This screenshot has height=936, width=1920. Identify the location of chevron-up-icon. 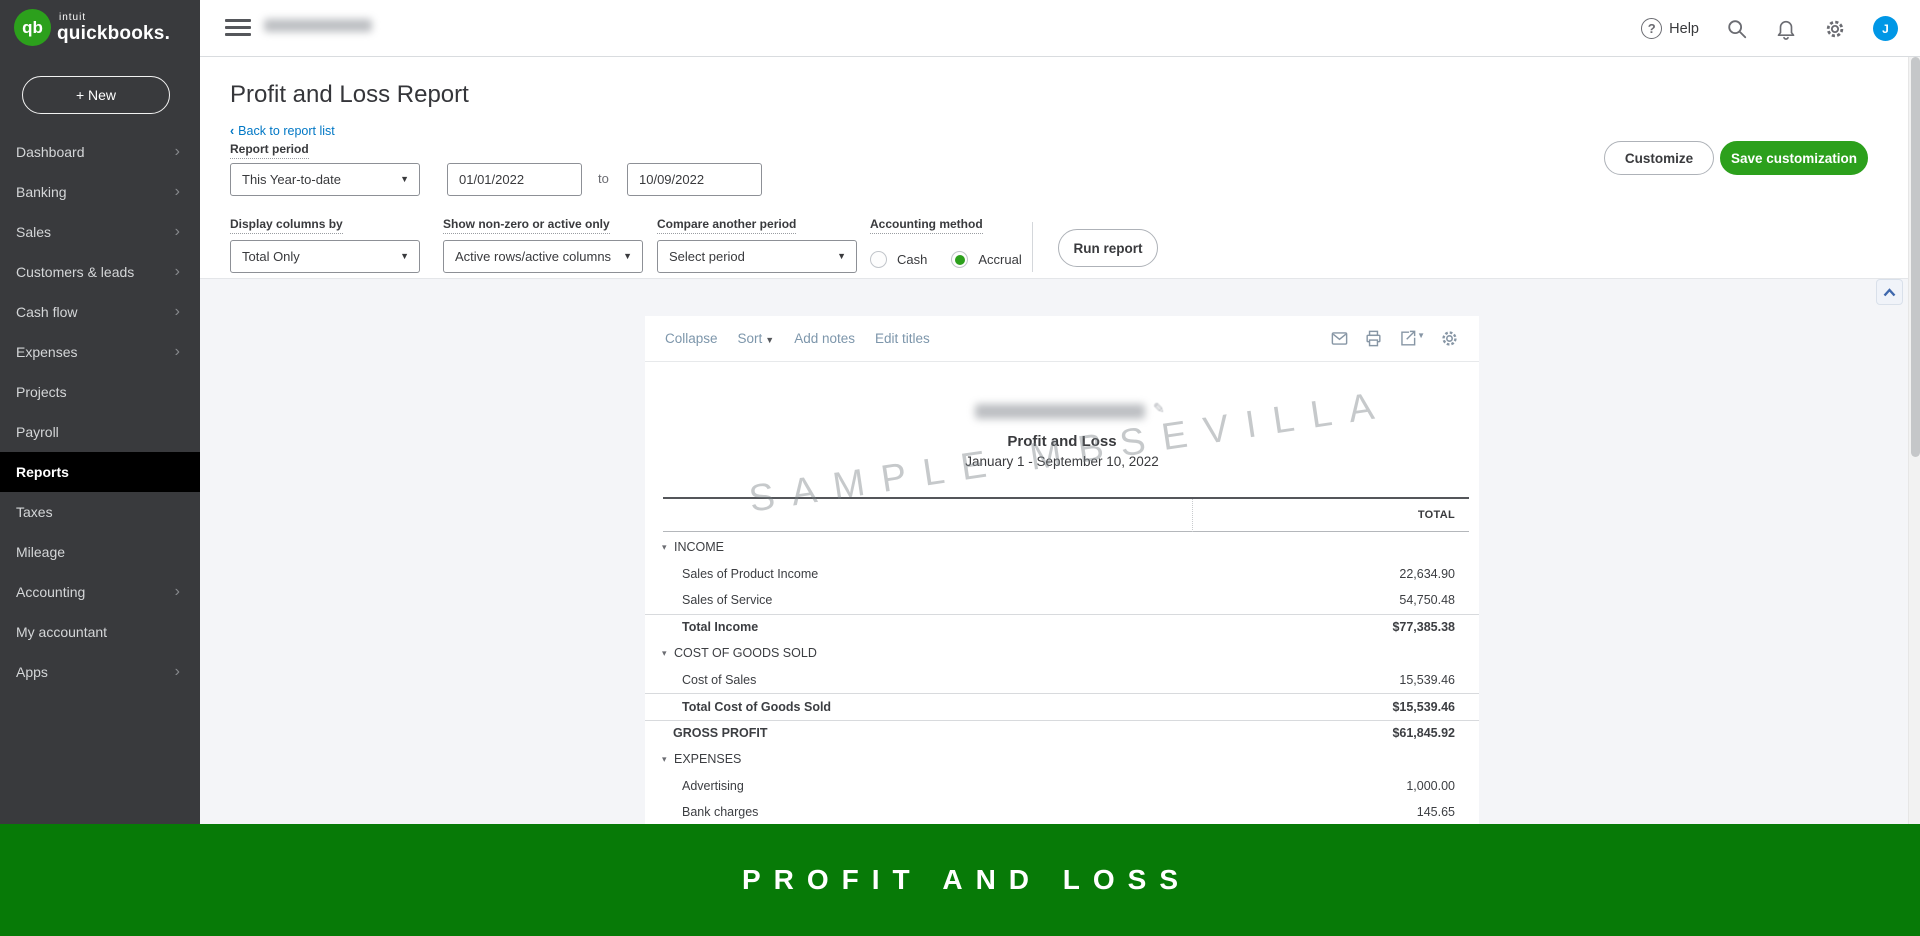
(1889, 291).